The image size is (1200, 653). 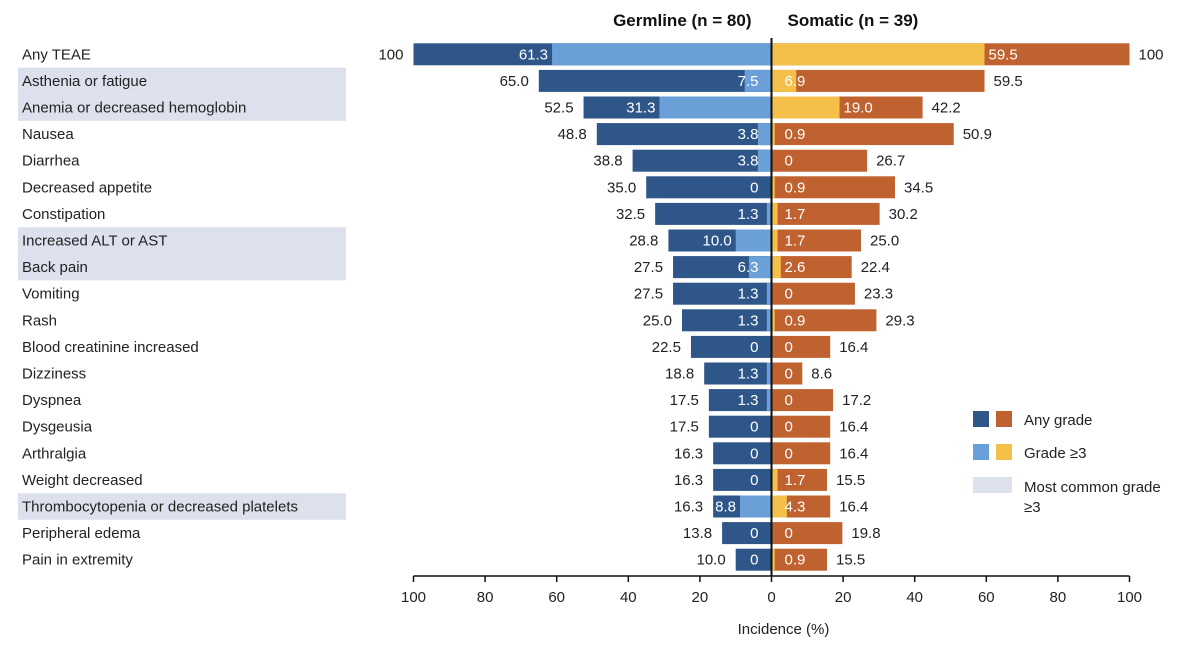 What do you see at coordinates (878, 294) in the screenshot?
I see `somatic-any-grade-label: 23.3` at bounding box center [878, 294].